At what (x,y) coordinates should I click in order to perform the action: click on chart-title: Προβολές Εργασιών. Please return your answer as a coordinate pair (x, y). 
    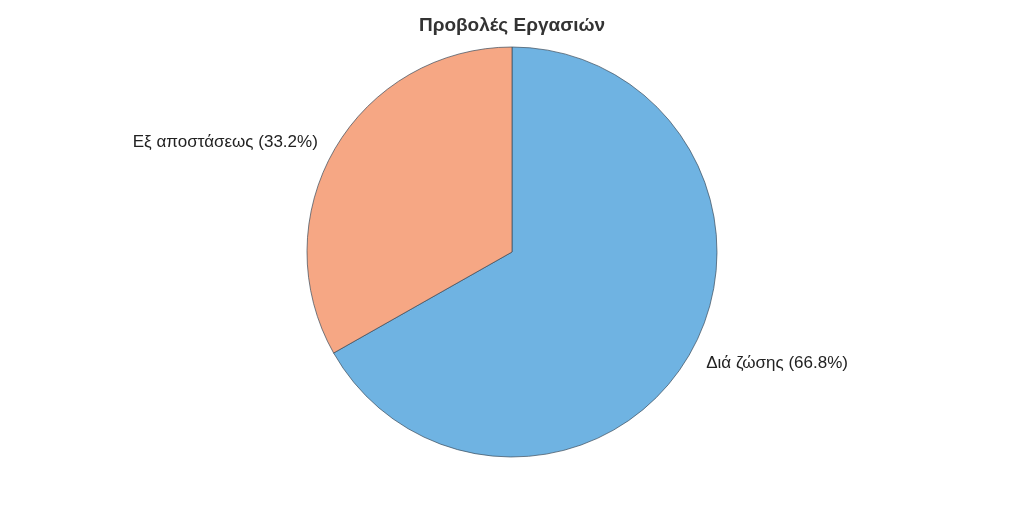
    Looking at the image, I should click on (512, 24).